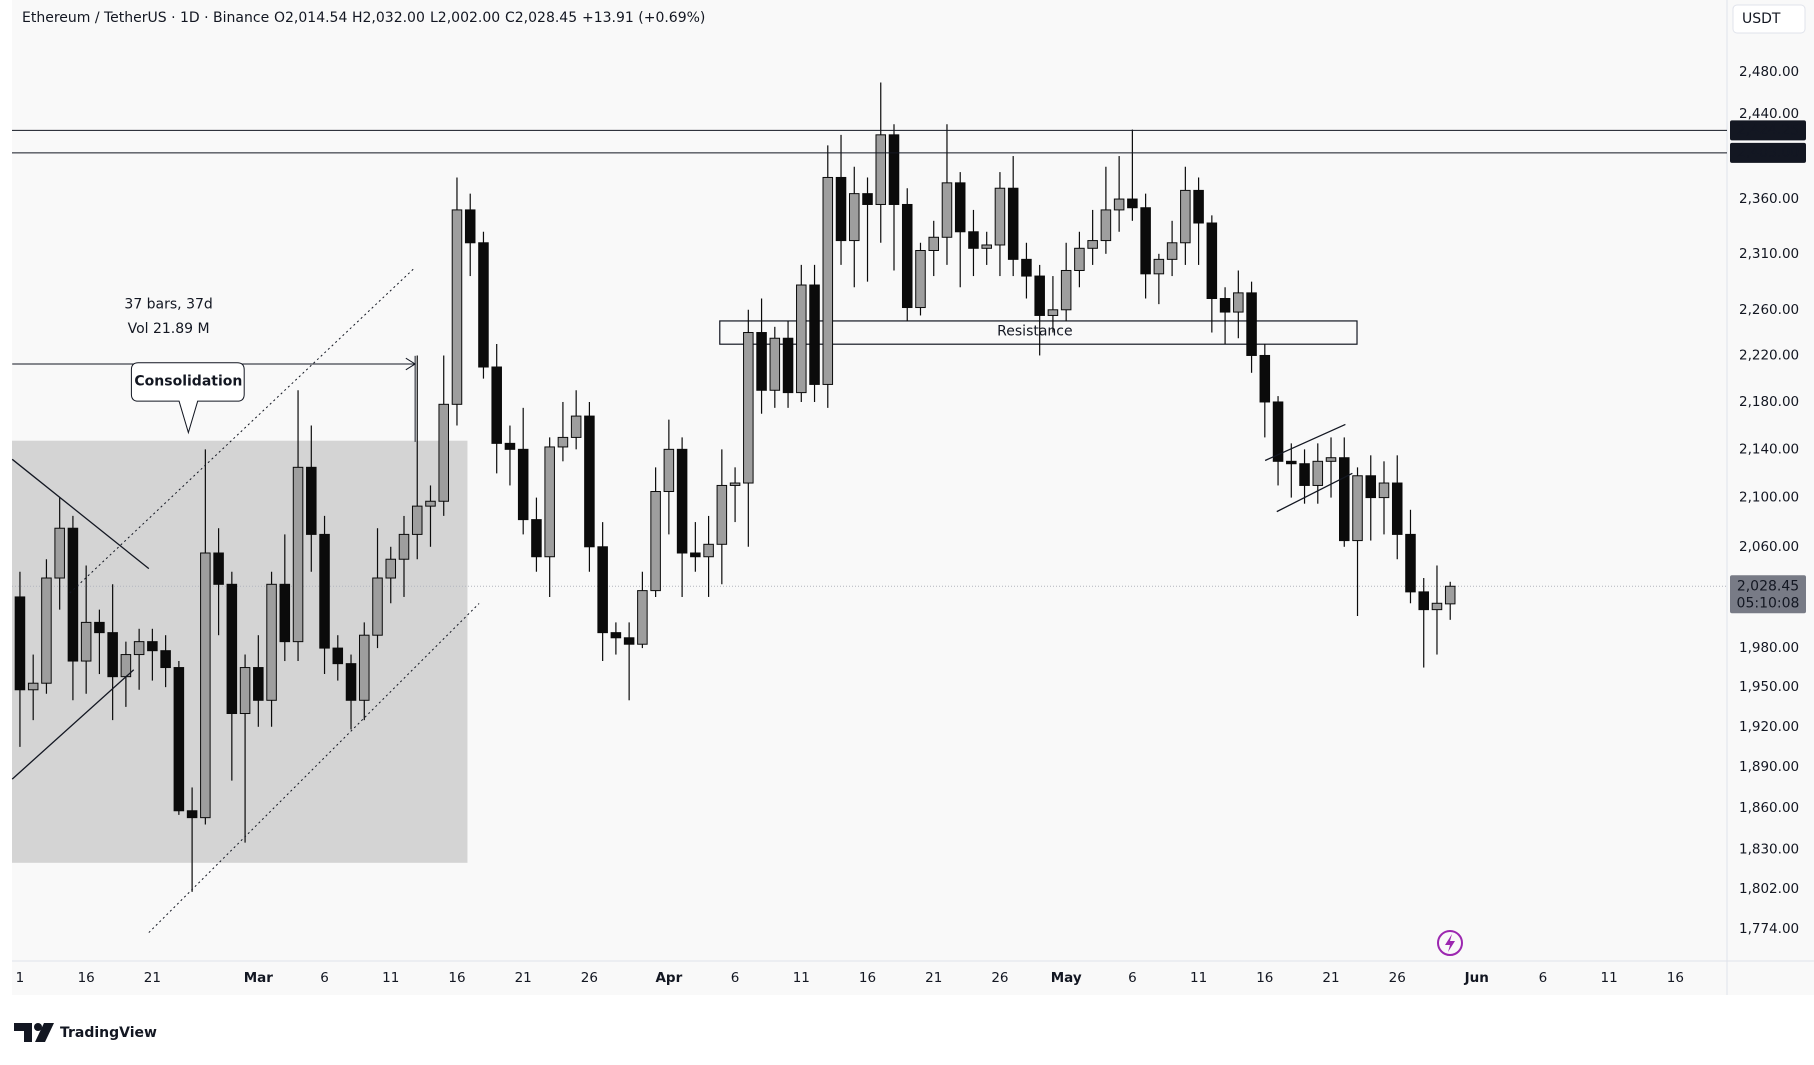 The image size is (1814, 1065). Describe the element at coordinates (668, 978) in the screenshot. I see `x-tick-label: Apr` at that location.